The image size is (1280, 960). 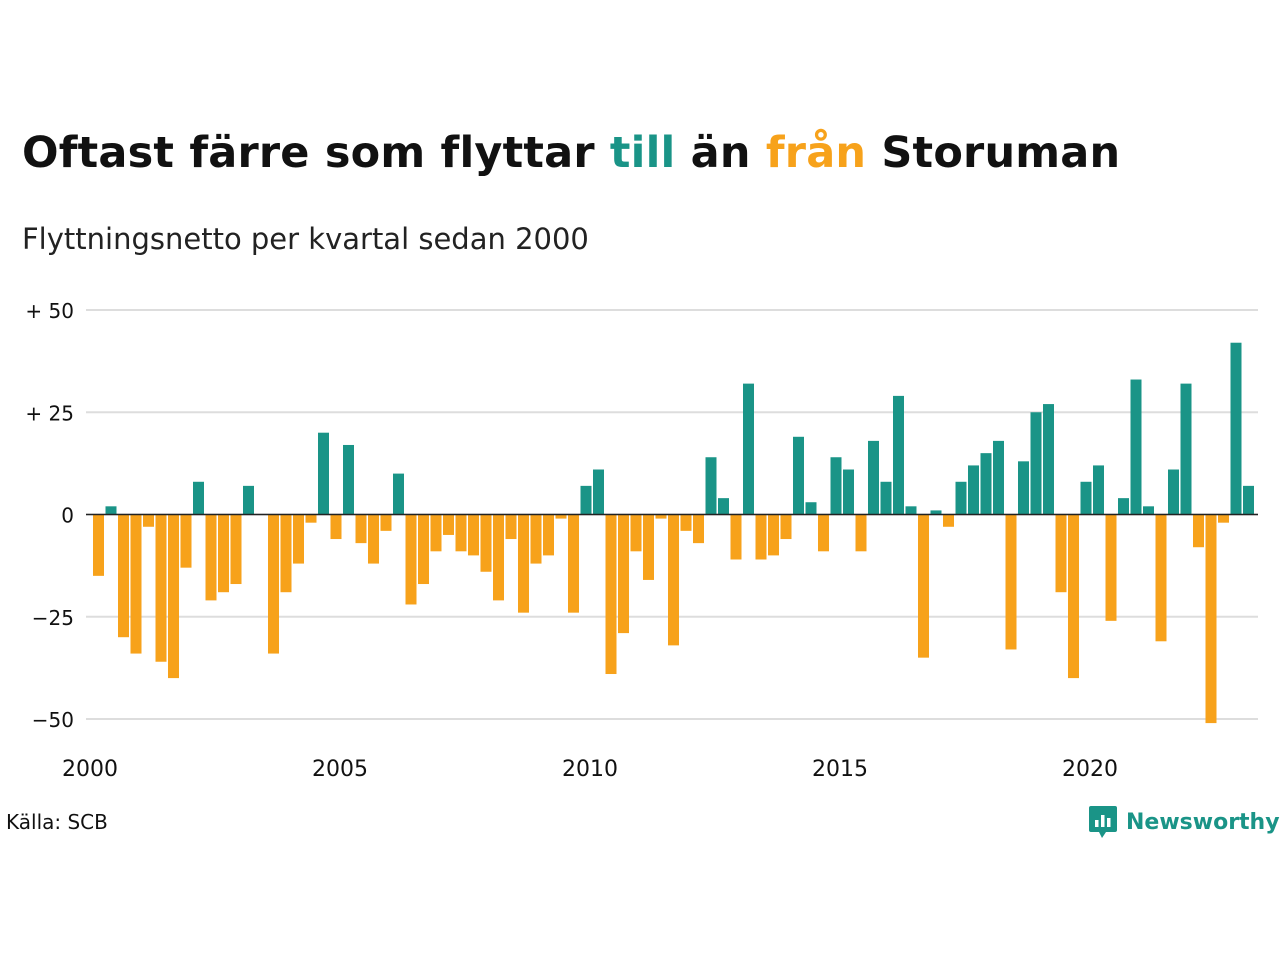 What do you see at coordinates (67, 516) in the screenshot?
I see `y-tick-label: 0` at bounding box center [67, 516].